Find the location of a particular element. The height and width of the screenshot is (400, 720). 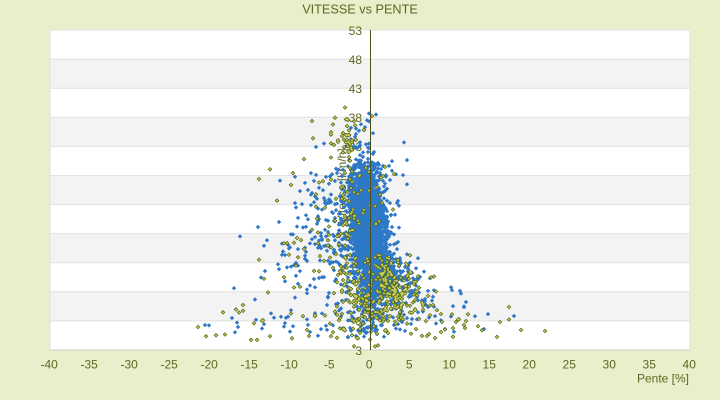

svg-text: 10 is located at coordinates (450, 365).